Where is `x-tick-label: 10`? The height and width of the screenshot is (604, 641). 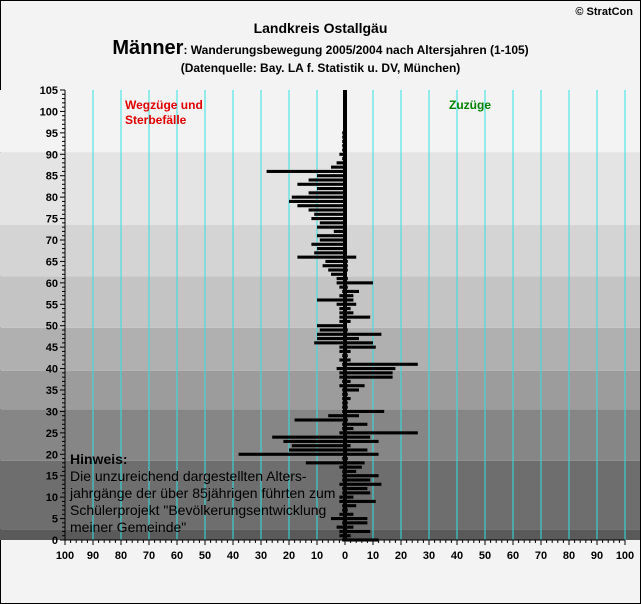
x-tick-label: 10 is located at coordinates (317, 556).